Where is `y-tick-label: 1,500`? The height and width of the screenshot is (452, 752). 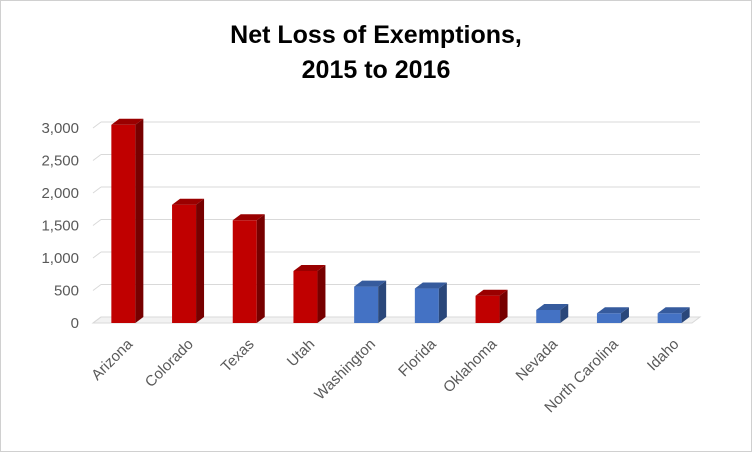
y-tick-label: 1,500 is located at coordinates (60, 226).